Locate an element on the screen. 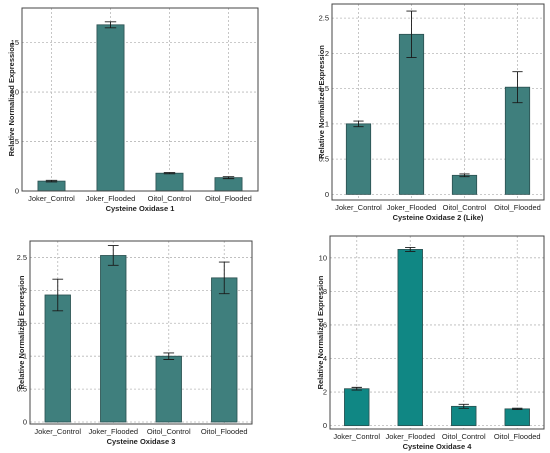 This screenshot has width=550, height=453. x-axis-title: Cysteine Oxidase 2 (Like) is located at coordinates (438, 217).